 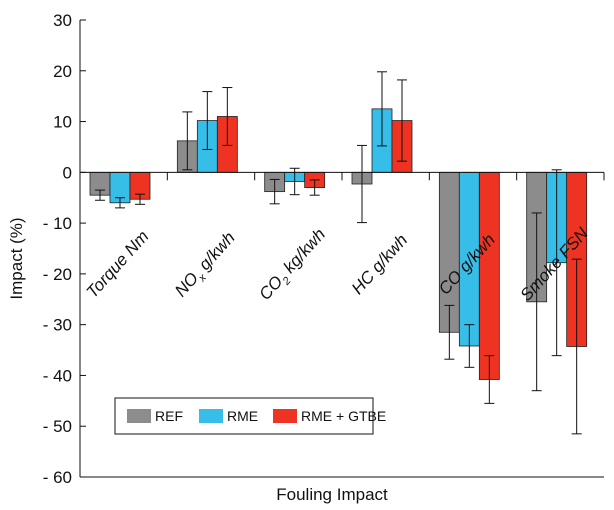 What do you see at coordinates (169, 416) in the screenshot?
I see `legend-label: REF` at bounding box center [169, 416].